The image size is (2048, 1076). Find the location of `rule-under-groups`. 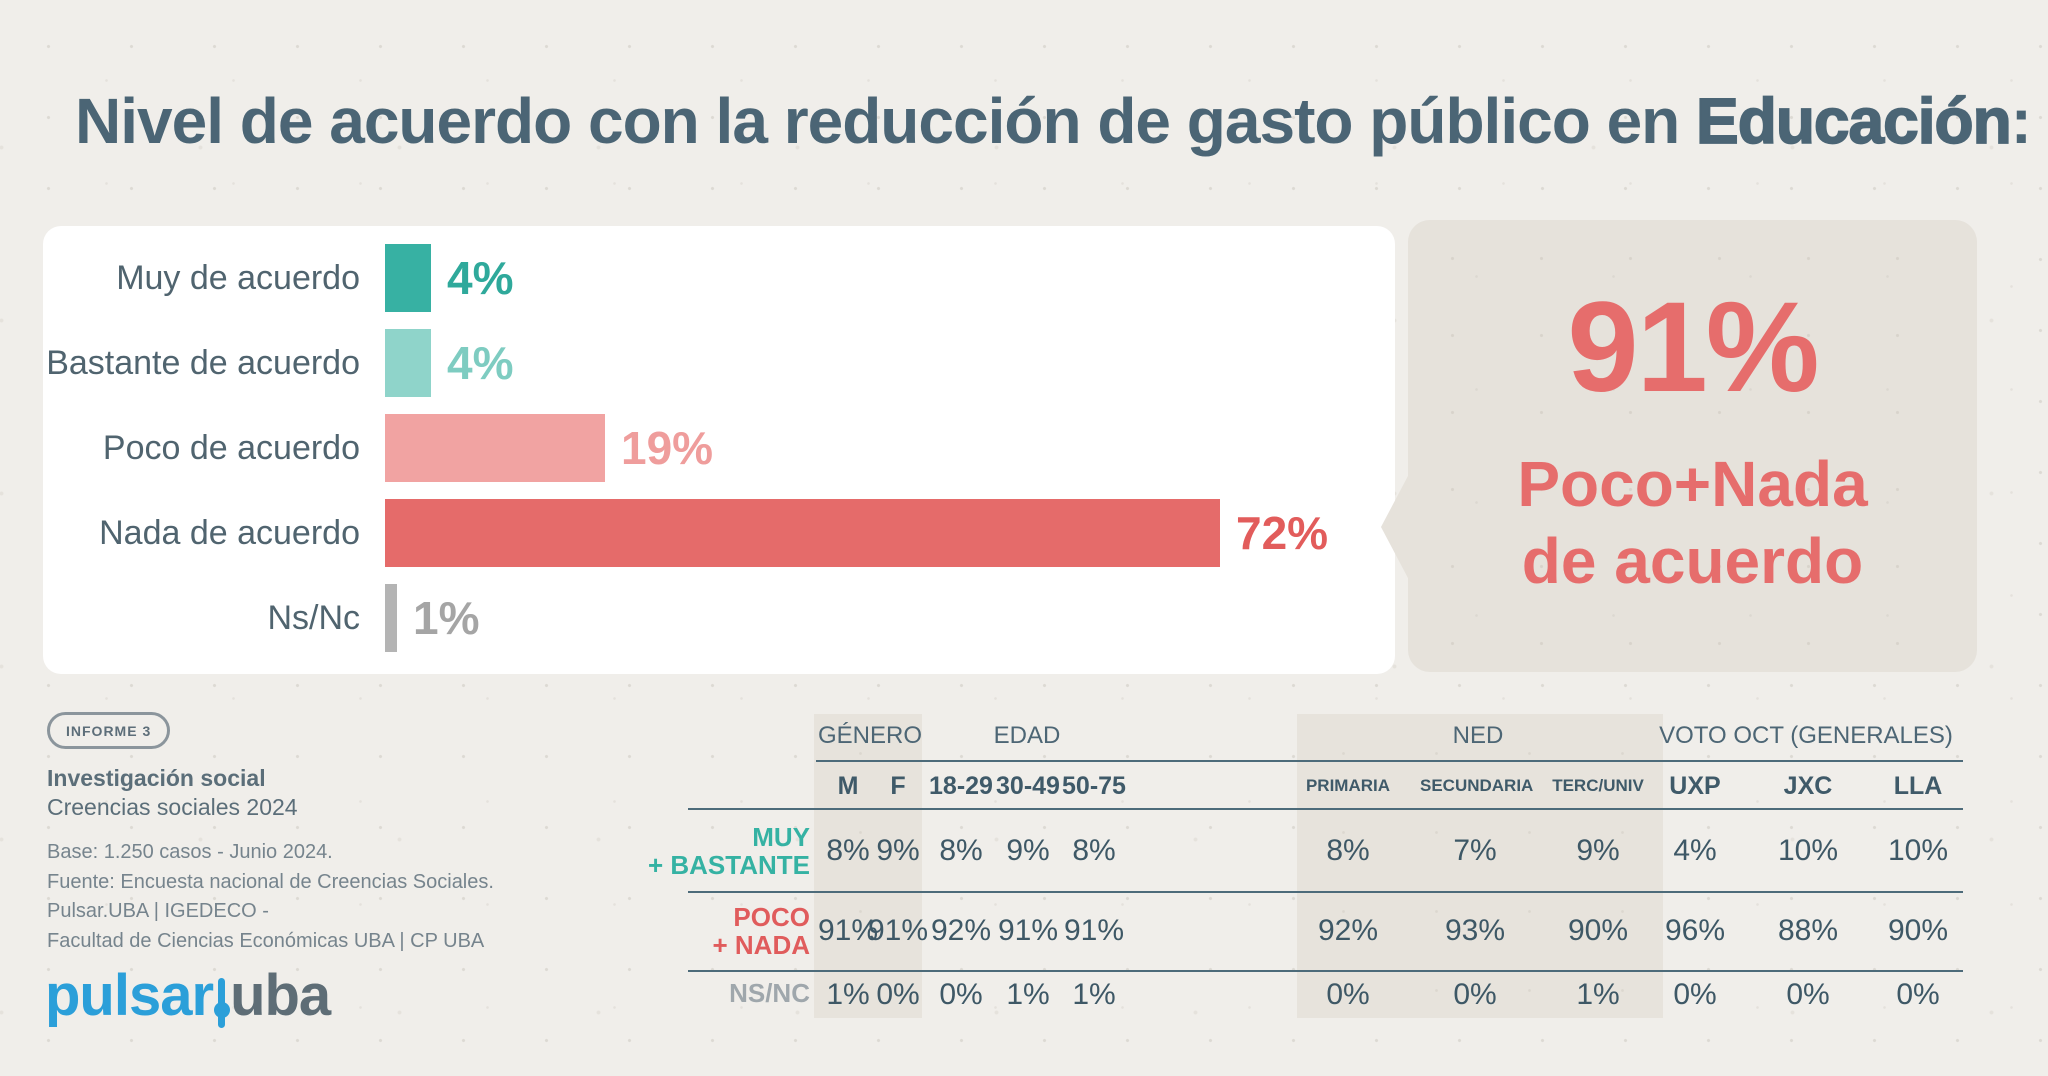

rule-under-groups is located at coordinates (1389, 761).